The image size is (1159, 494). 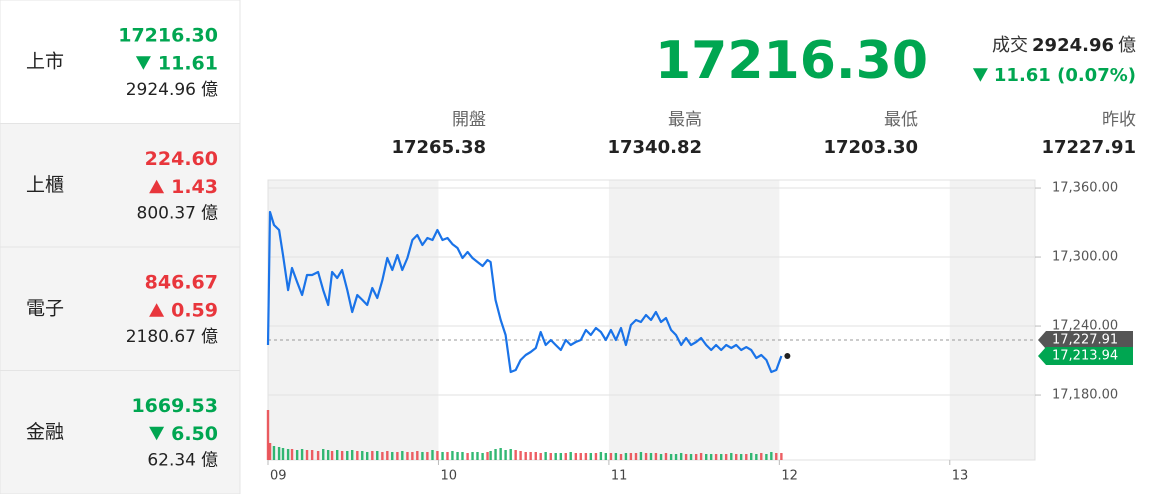 I want to click on last-tag, so click(x=1085, y=356).